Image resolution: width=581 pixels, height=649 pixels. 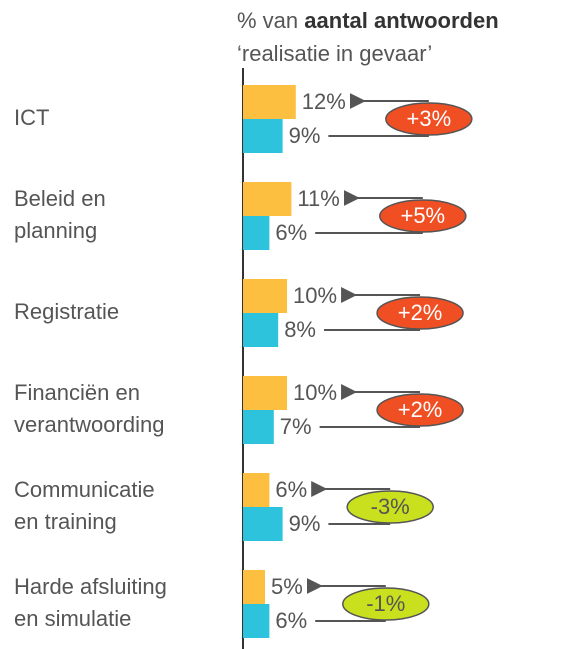 What do you see at coordinates (60, 214) in the screenshot?
I see `category-label: Beleid en planning` at bounding box center [60, 214].